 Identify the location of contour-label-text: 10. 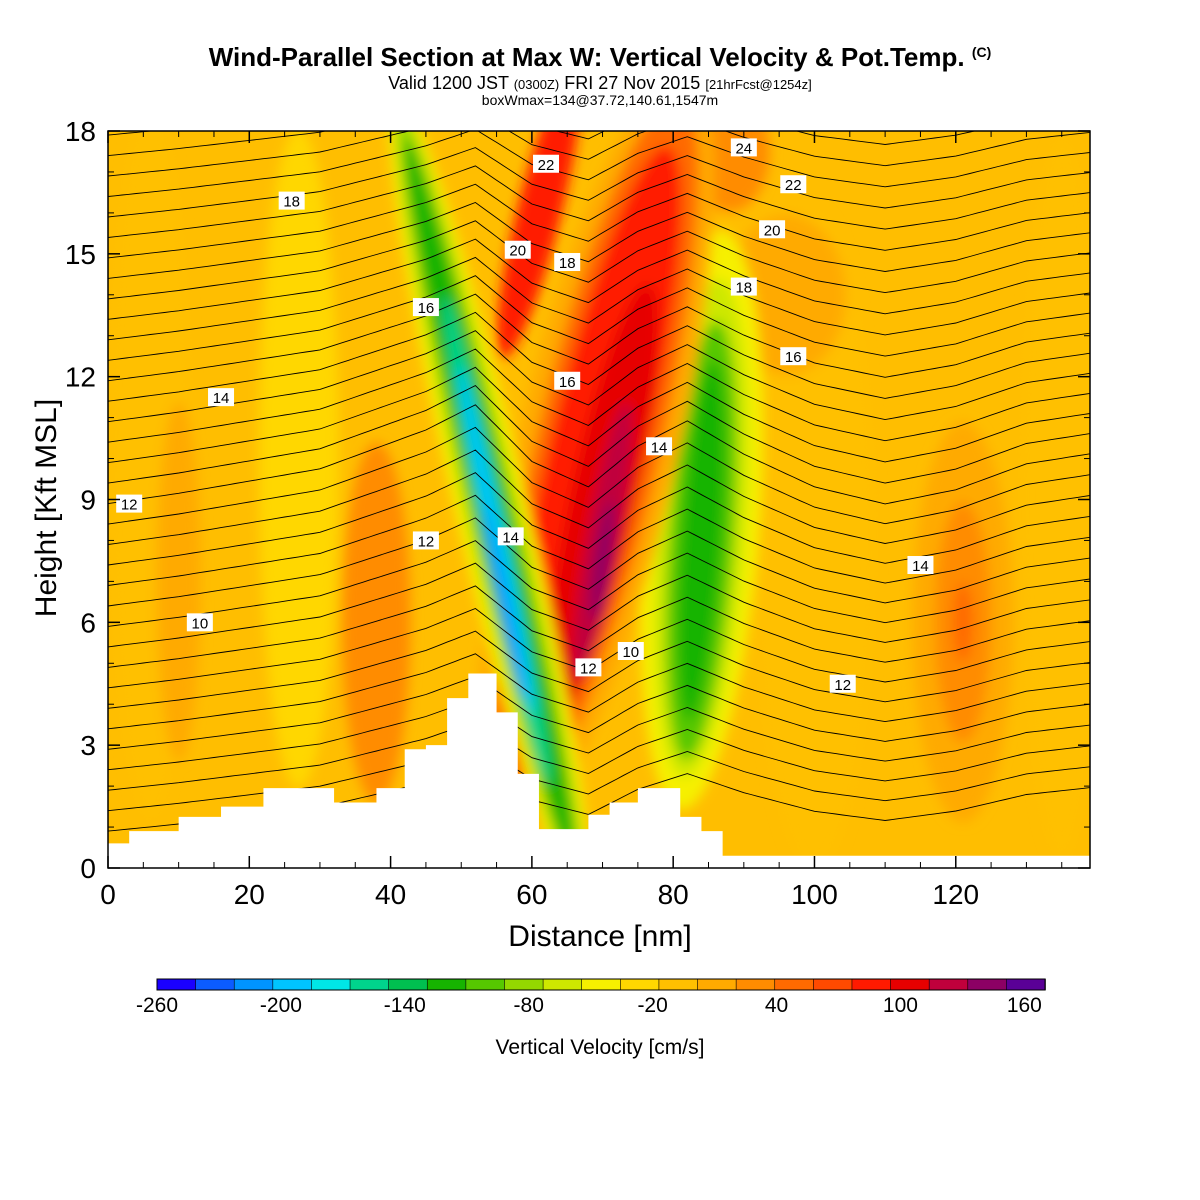
(199, 623).